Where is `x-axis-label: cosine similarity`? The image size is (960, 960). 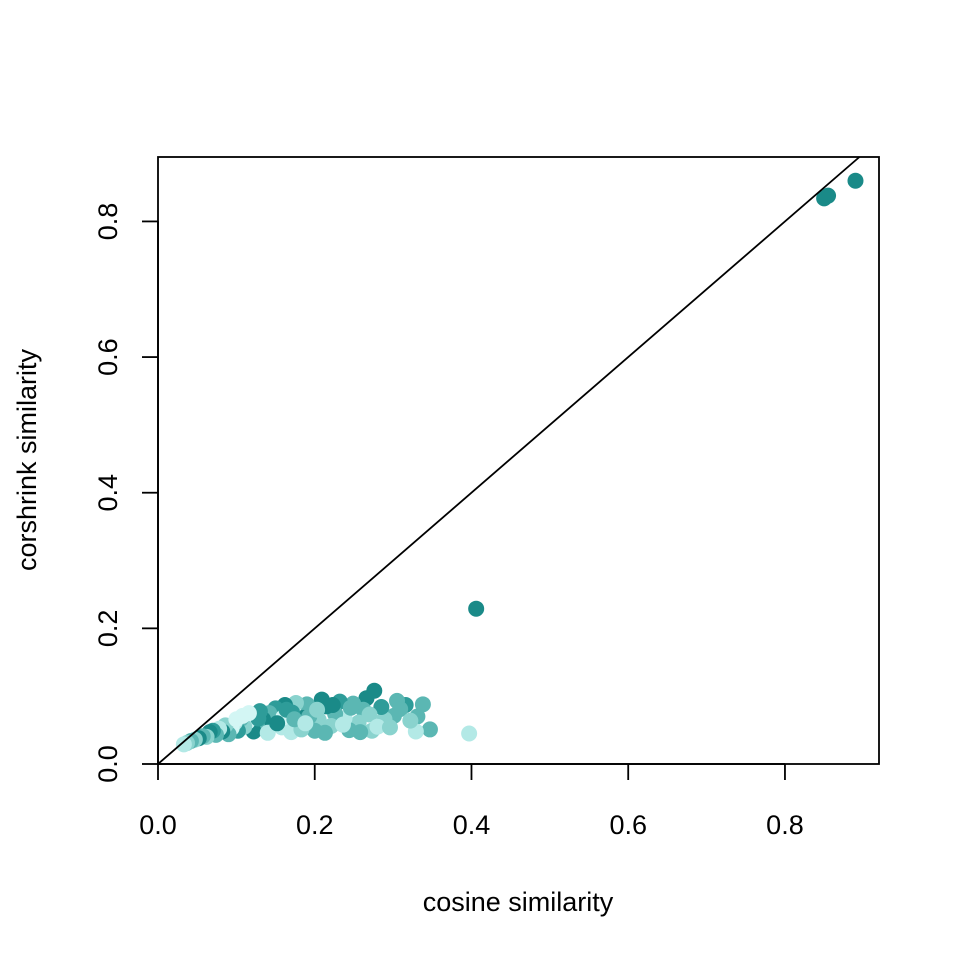
x-axis-label: cosine similarity is located at coordinates (518, 902).